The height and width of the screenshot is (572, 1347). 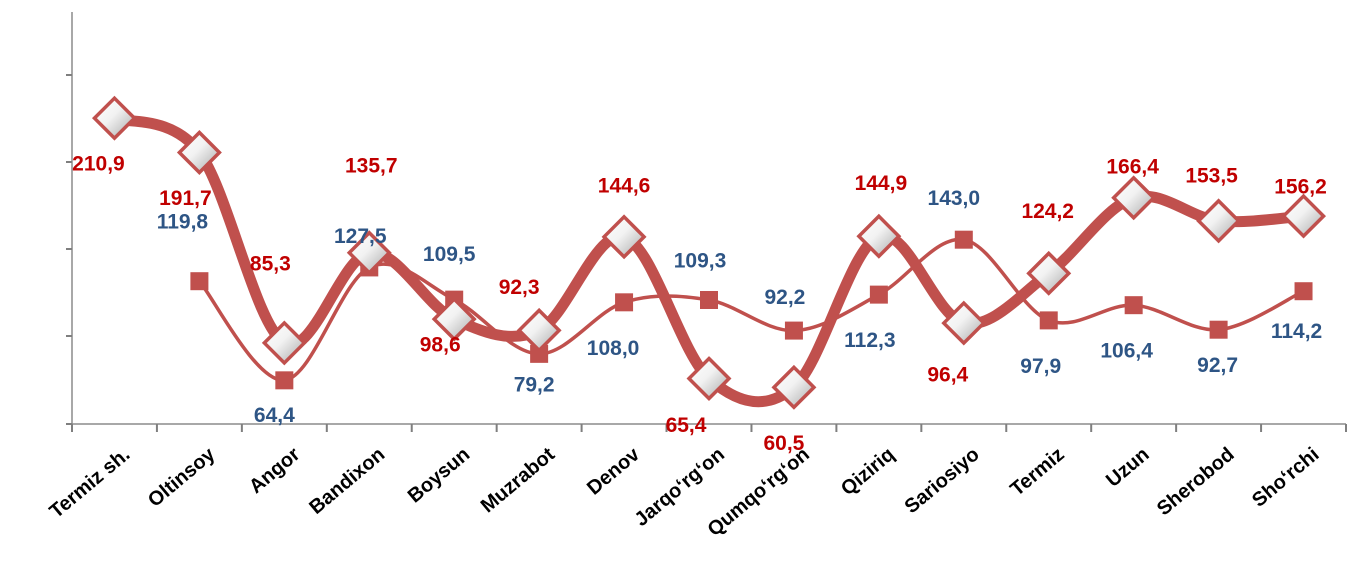 I want to click on series-1-data-label: 65,4, so click(x=686, y=425).